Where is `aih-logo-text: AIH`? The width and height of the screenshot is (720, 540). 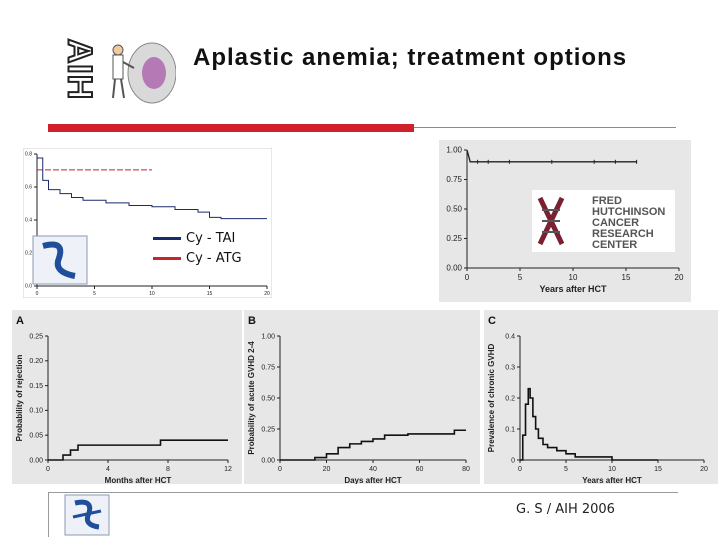 aih-logo-text: AIH is located at coordinates (79, 70).